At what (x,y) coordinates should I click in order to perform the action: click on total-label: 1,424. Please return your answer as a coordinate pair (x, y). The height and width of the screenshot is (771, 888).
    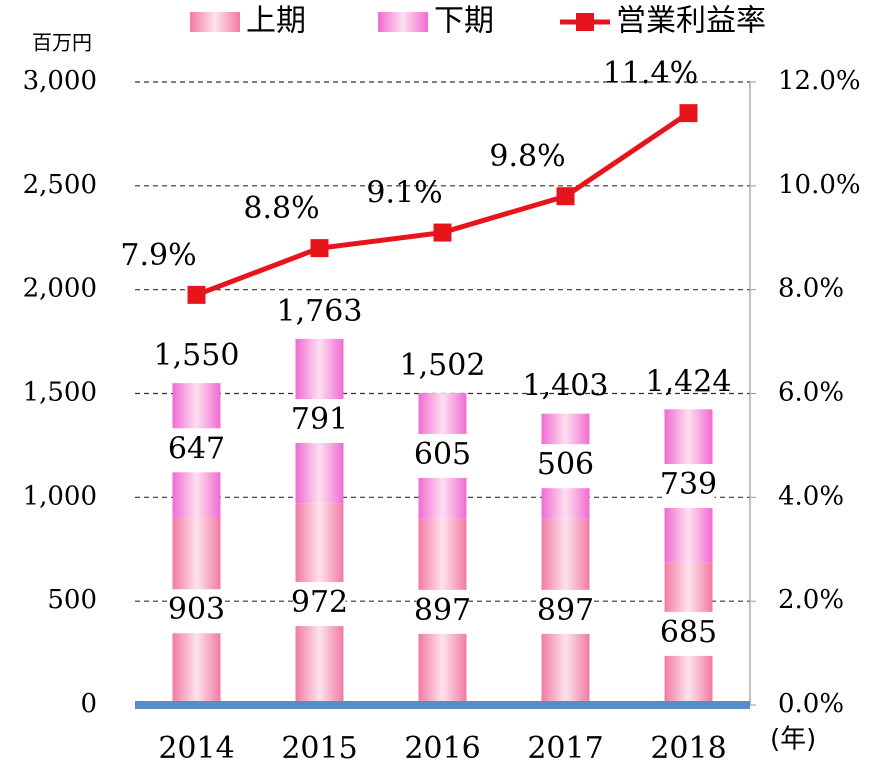
    Looking at the image, I should click on (689, 381).